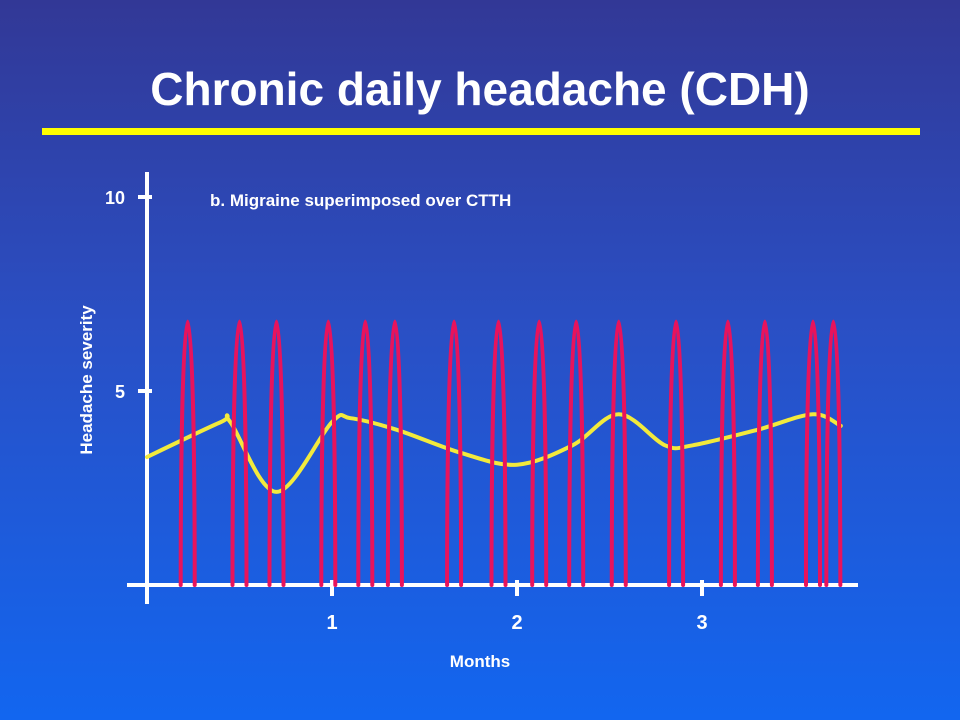 This screenshot has height=720, width=960. What do you see at coordinates (360, 200) in the screenshot?
I see `chart-subtitle: b. Migraine superimposed over CTTH` at bounding box center [360, 200].